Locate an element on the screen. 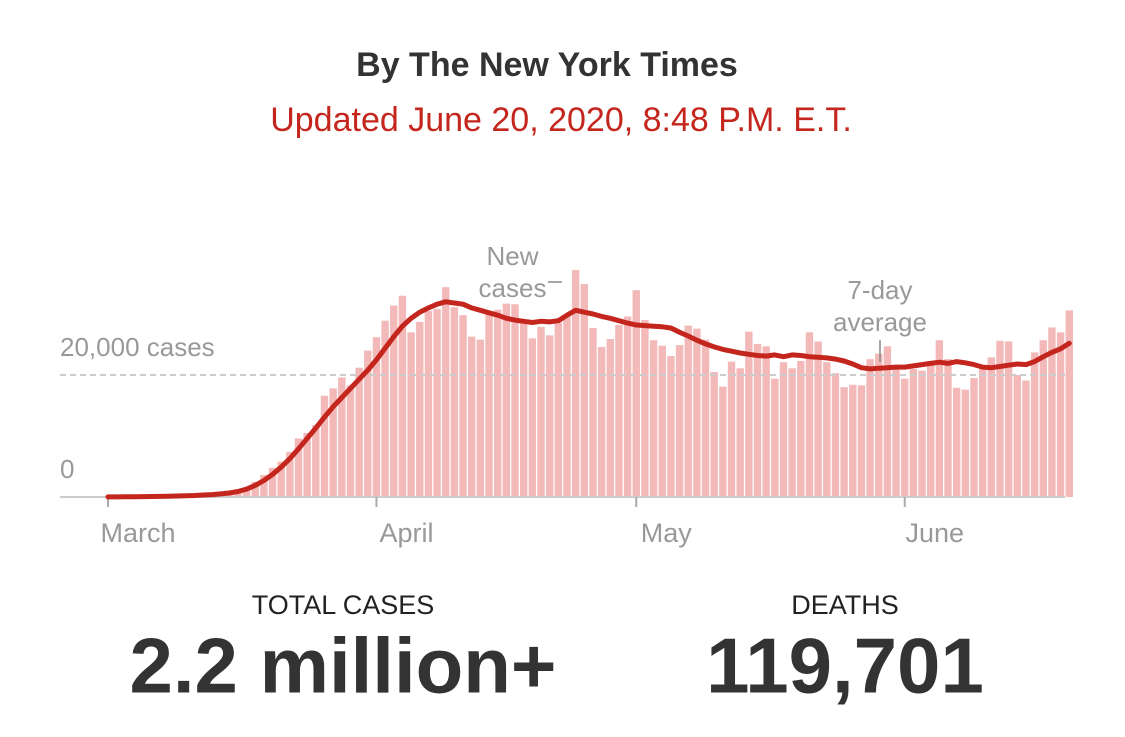  annotation: New cases is located at coordinates (512, 272).